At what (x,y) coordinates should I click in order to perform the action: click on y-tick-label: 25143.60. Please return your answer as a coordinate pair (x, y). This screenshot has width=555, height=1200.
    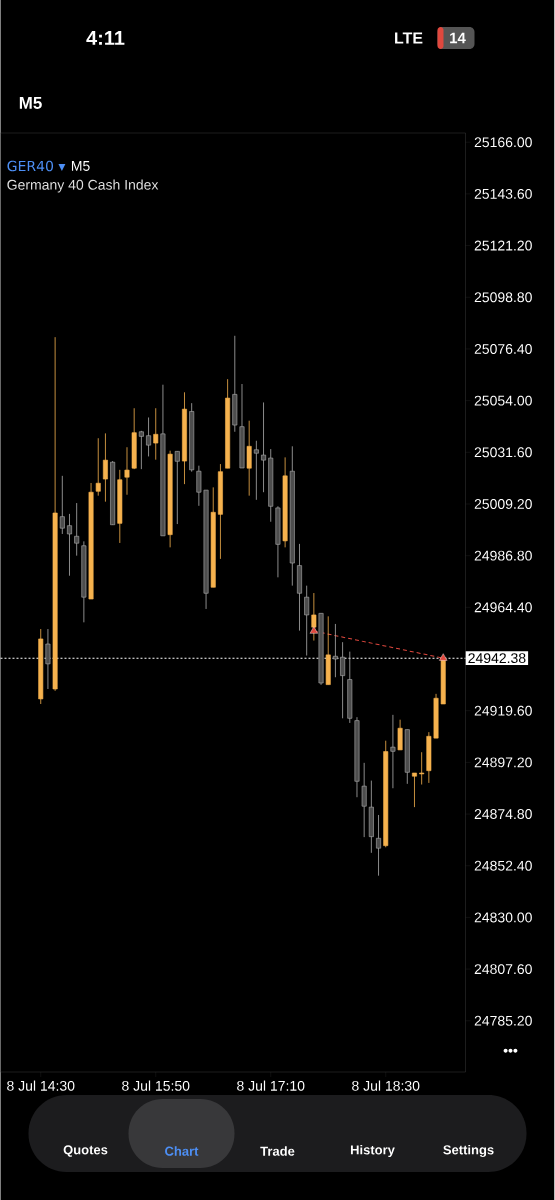
    Looking at the image, I should click on (504, 193).